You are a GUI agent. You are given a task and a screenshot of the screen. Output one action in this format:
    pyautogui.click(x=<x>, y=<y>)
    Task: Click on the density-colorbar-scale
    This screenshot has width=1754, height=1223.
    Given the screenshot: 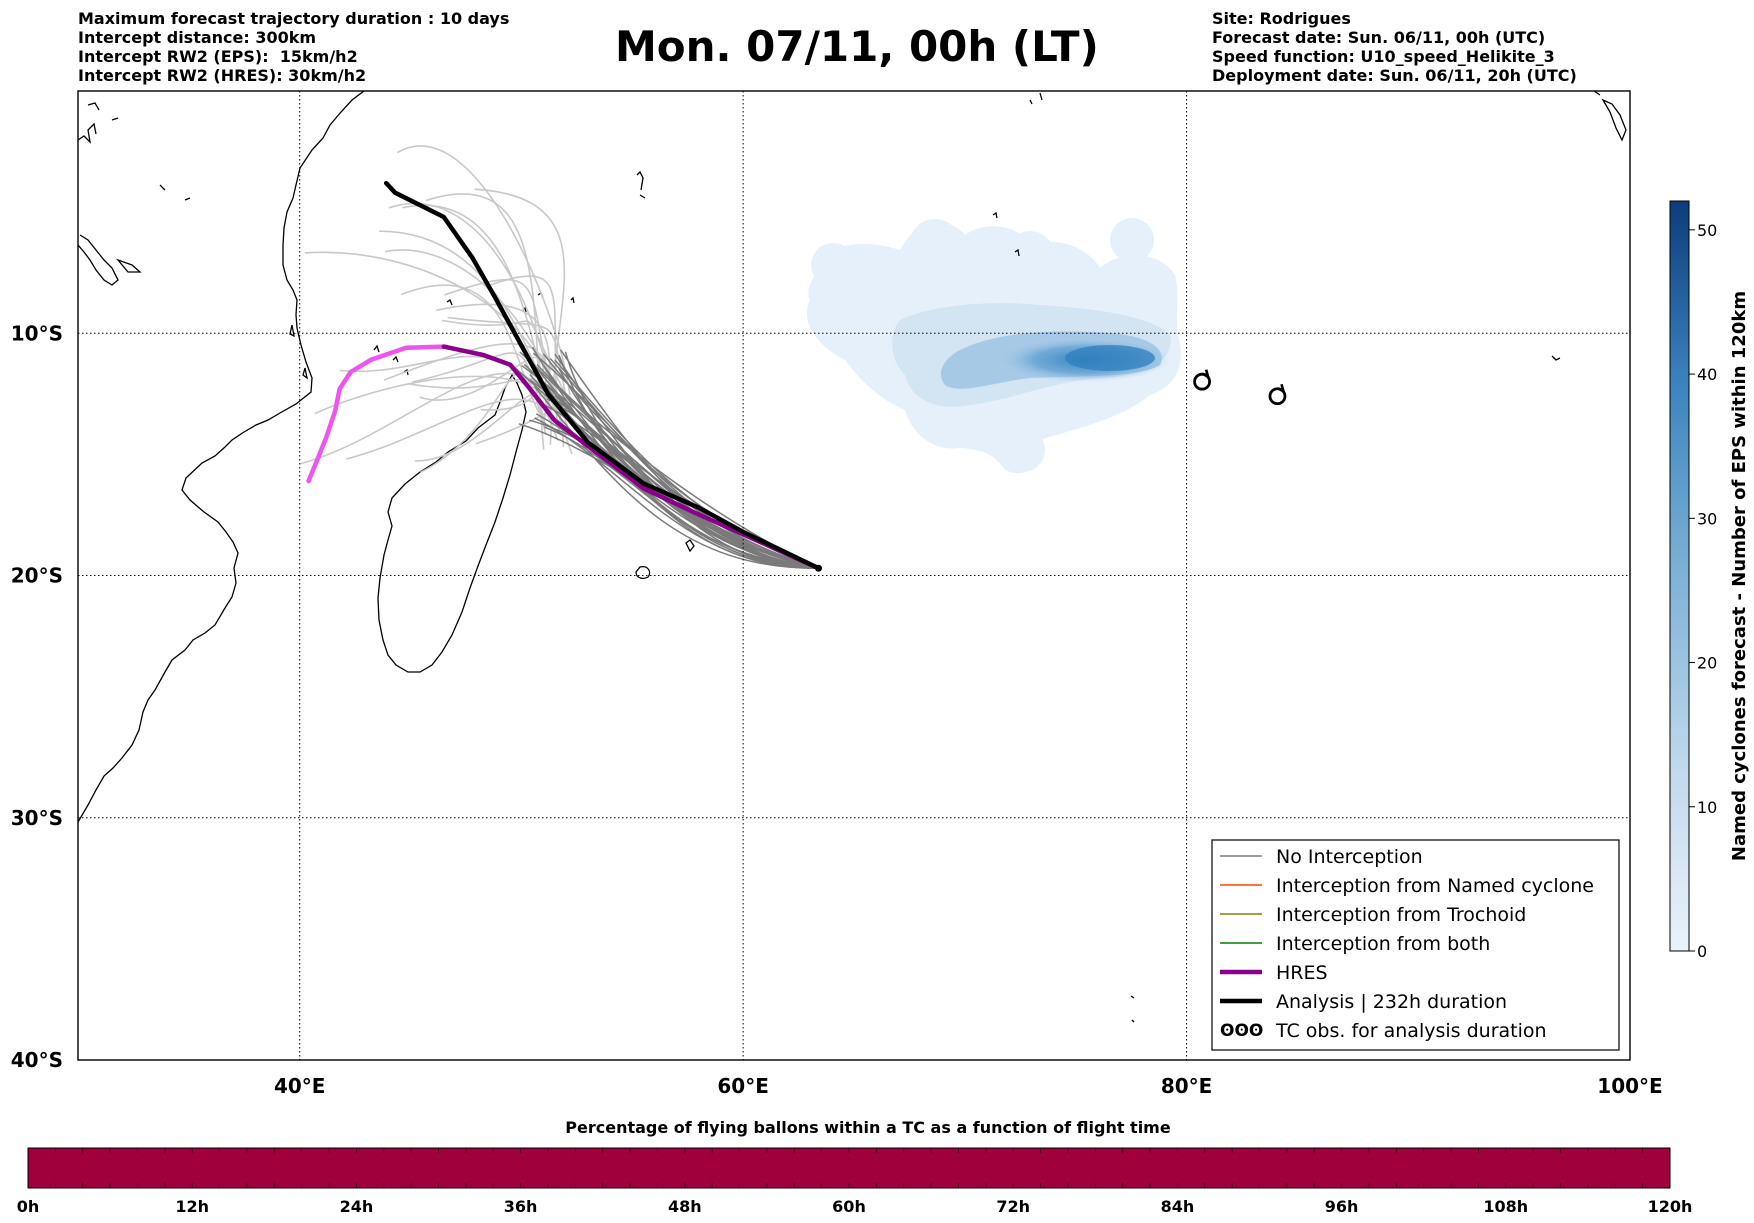 What is the action you would take?
    pyautogui.click(x=1679, y=576)
    